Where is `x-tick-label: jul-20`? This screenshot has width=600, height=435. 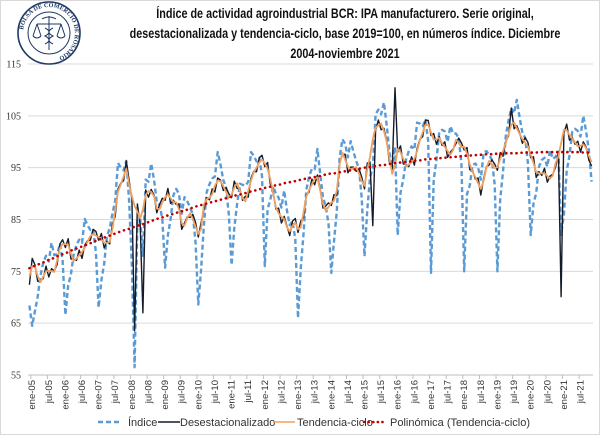
x-tick-label: jul-20 is located at coordinates (547, 392).